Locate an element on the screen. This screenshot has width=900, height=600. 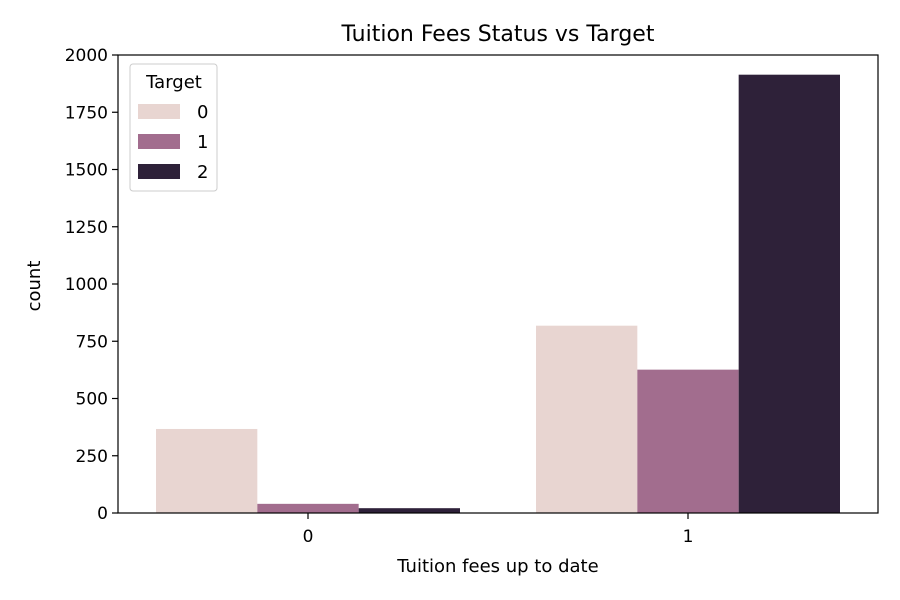
legend: Target 0 1 2 is located at coordinates (173, 127).